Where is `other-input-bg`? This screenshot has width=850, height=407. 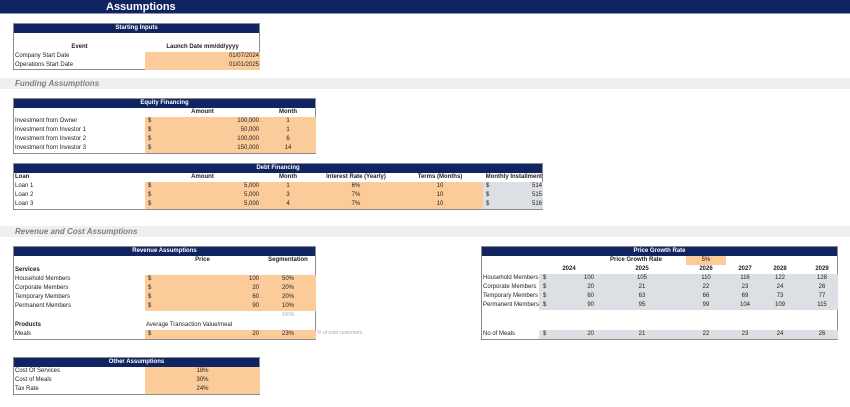
other-input-bg is located at coordinates (202, 380).